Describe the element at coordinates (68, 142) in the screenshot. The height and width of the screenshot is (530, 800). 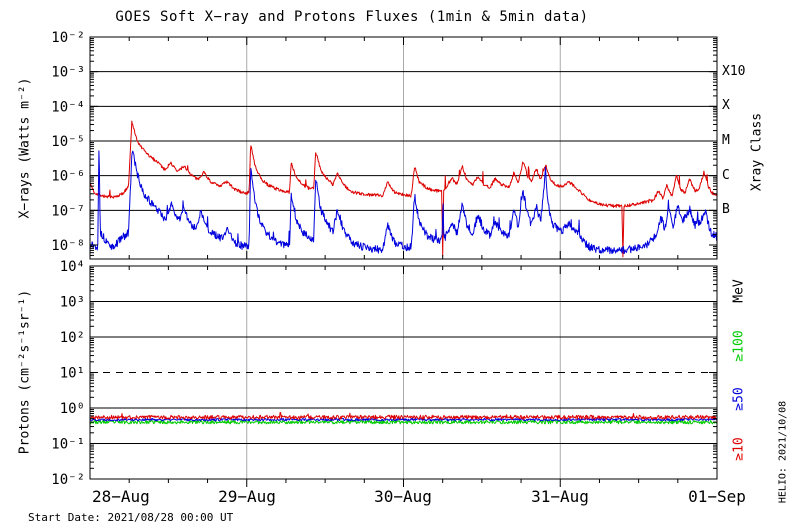
I see `xray-y-tick-label: 10⁻⁵` at that location.